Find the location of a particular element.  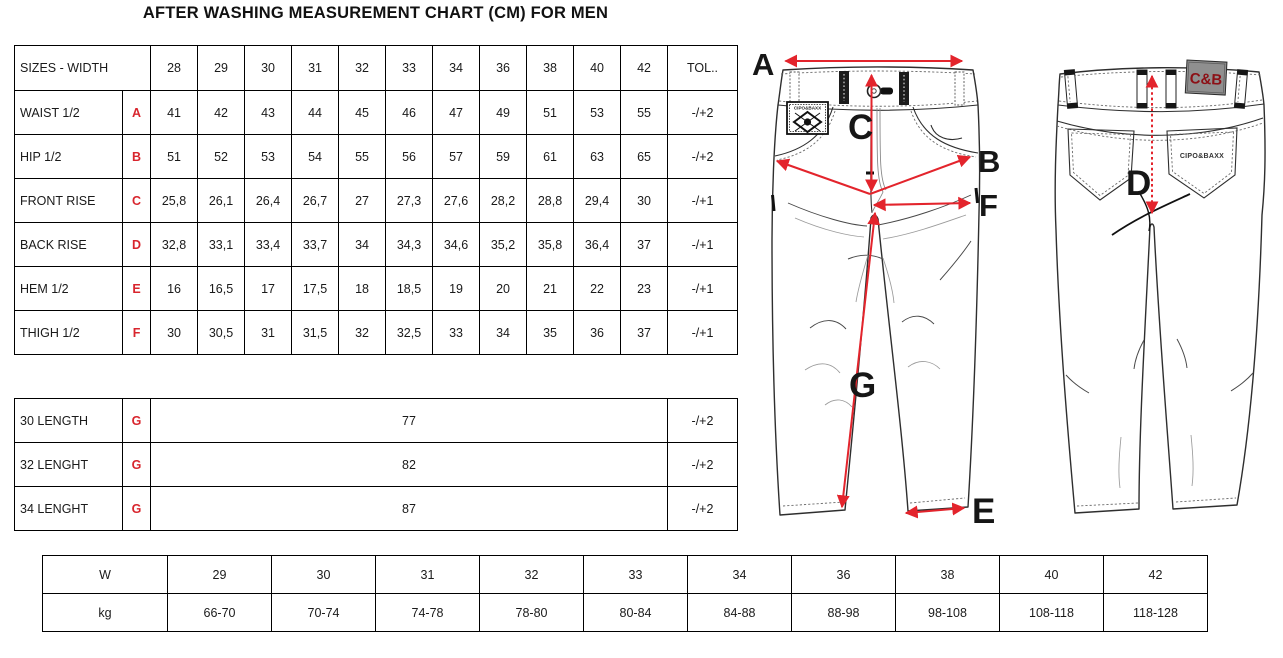

measure-value-cell: 33,1 is located at coordinates (221, 244).